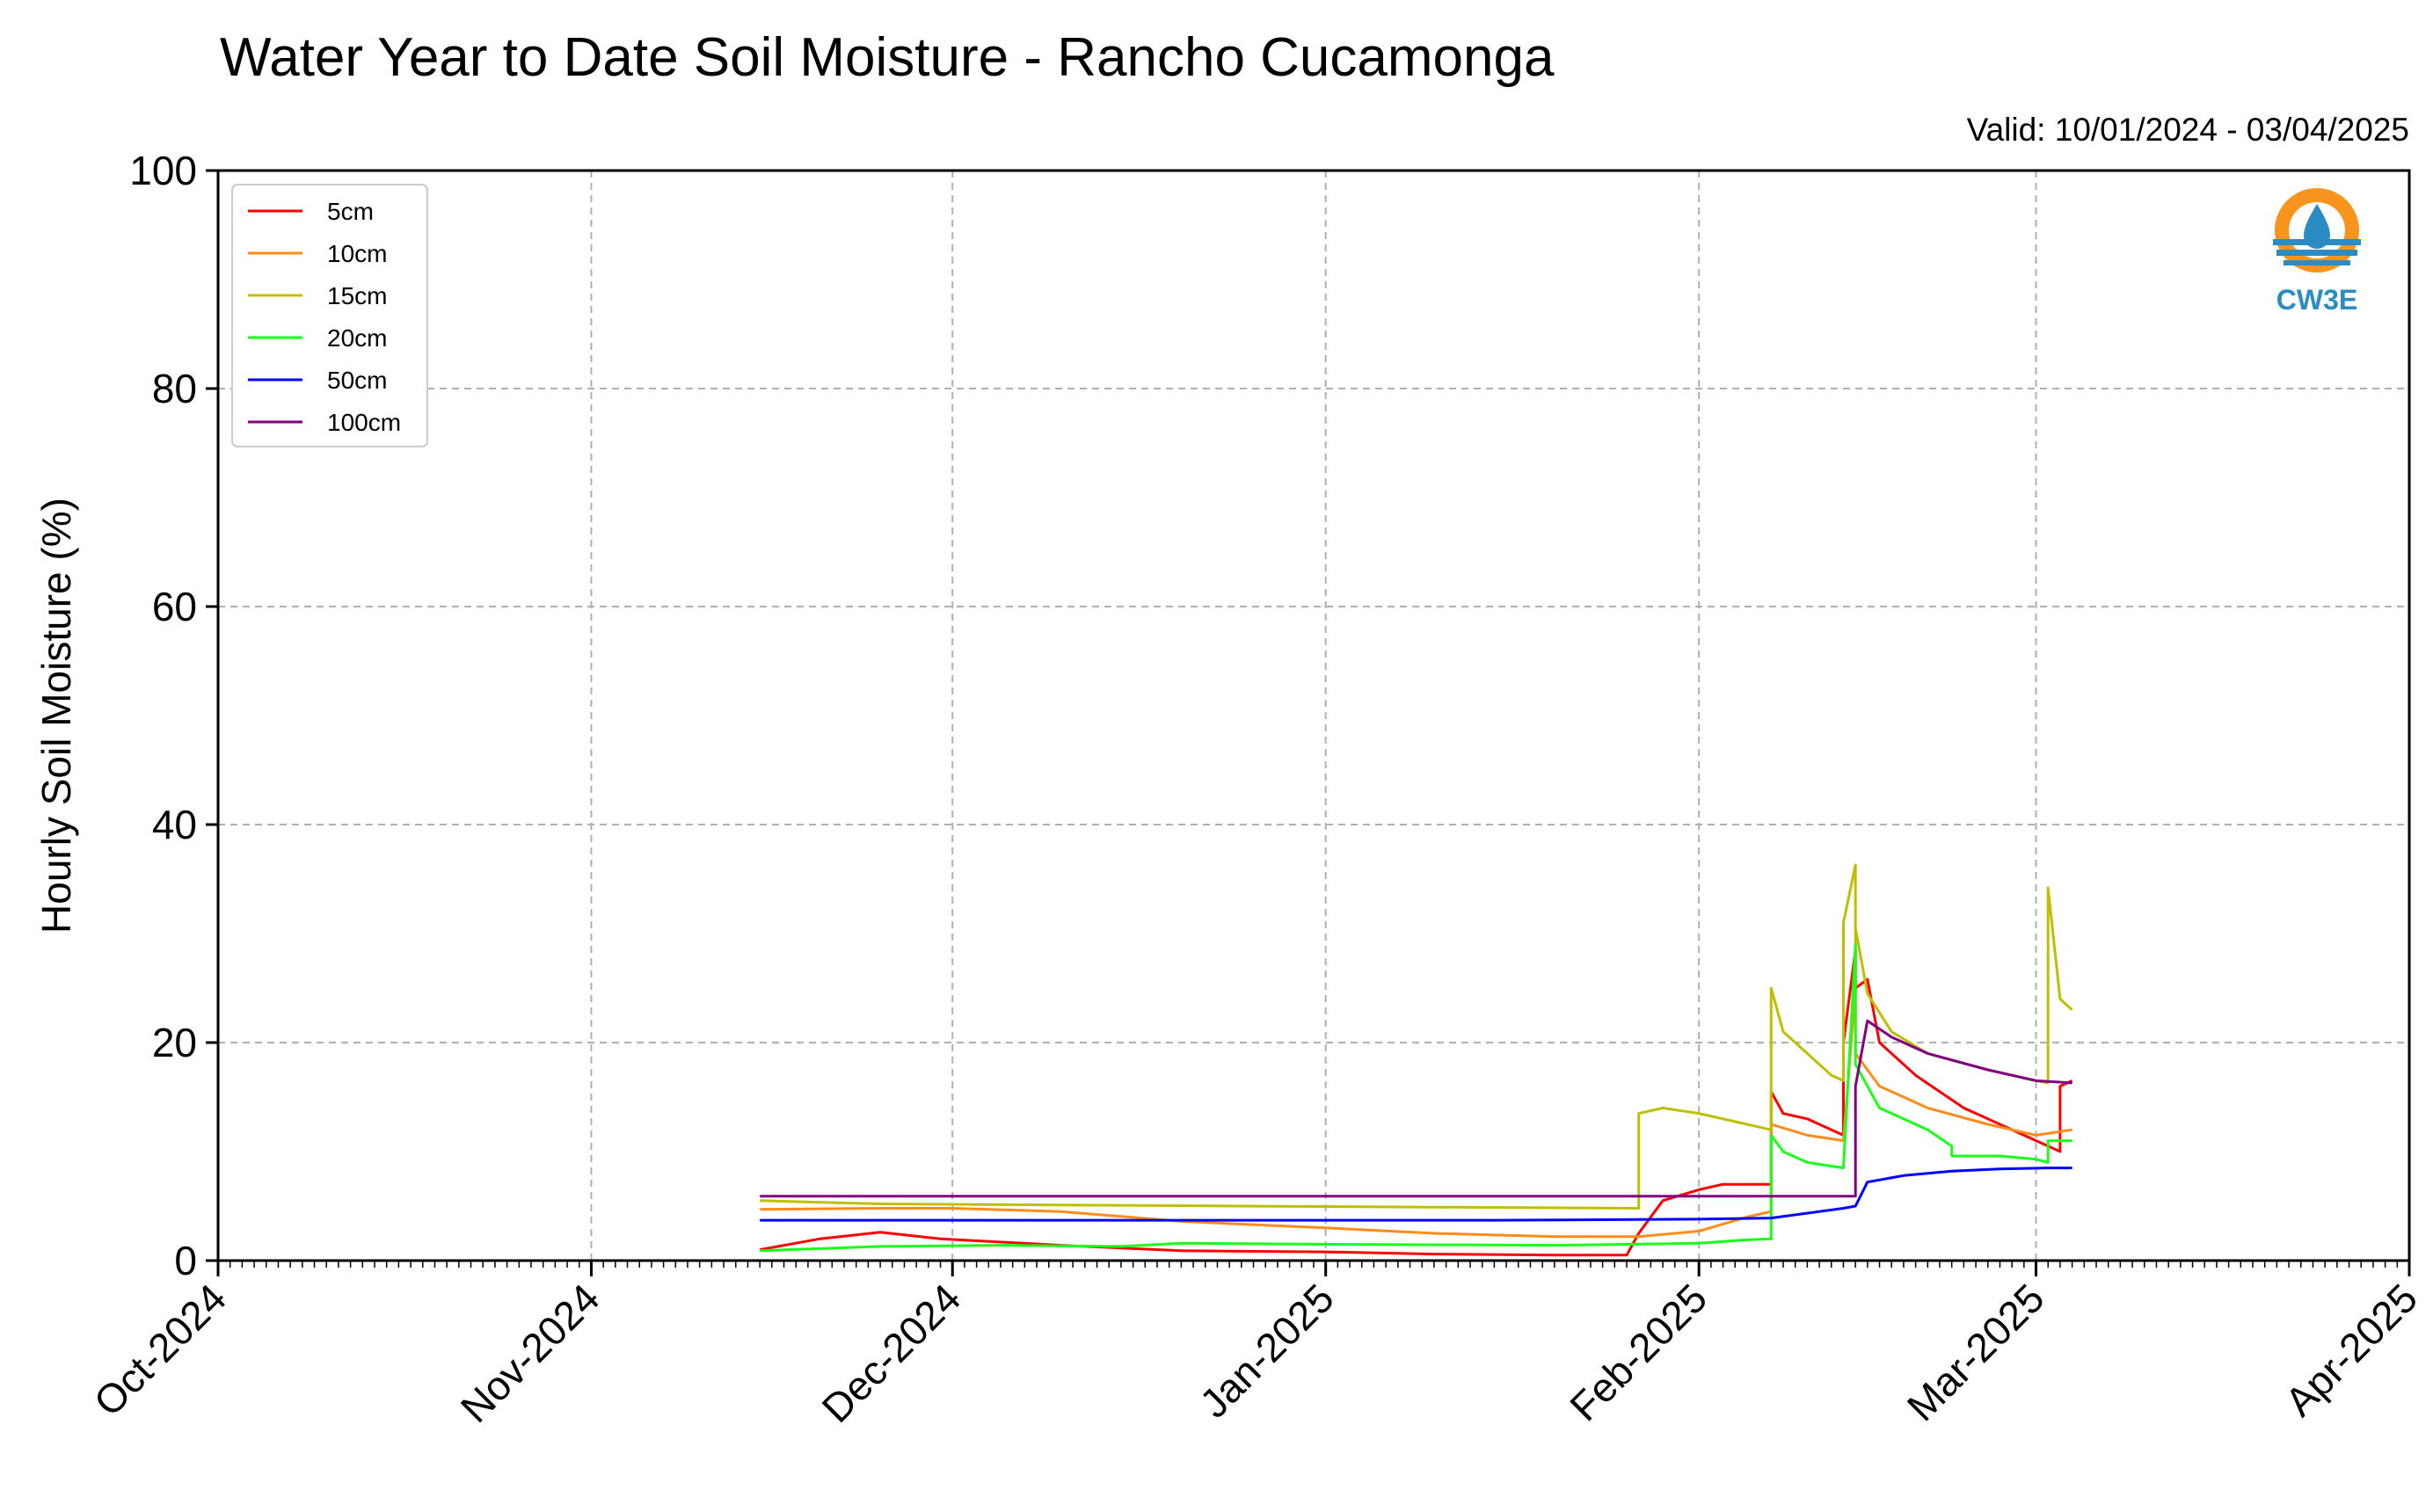  I want to click on logo-text: CW3E, so click(2316, 300).